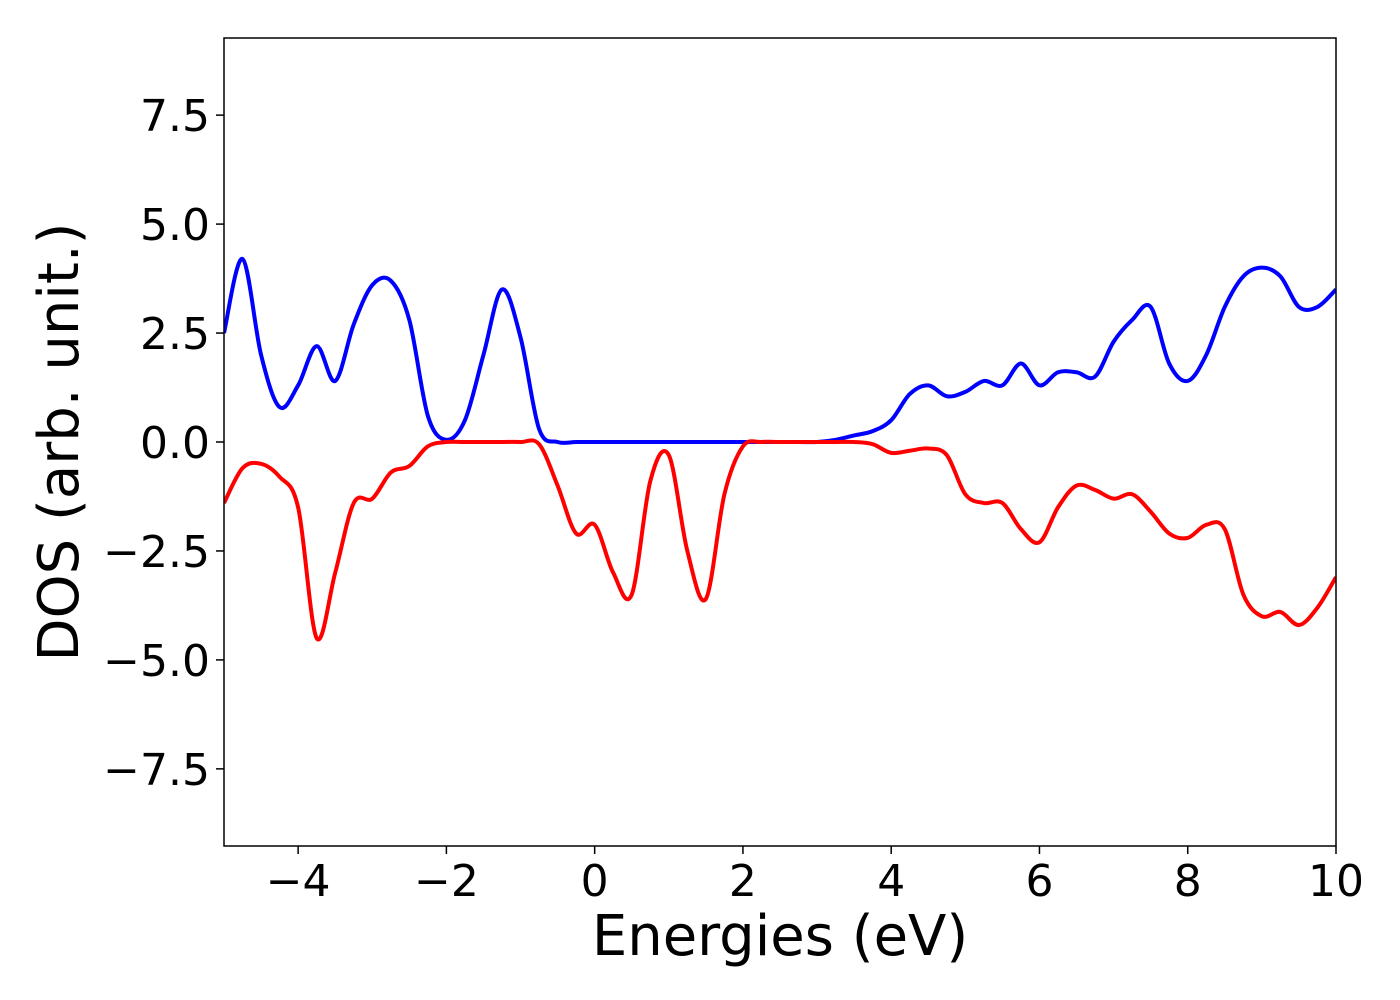  I want to click on y-tick-label: 2.5, so click(175, 334).